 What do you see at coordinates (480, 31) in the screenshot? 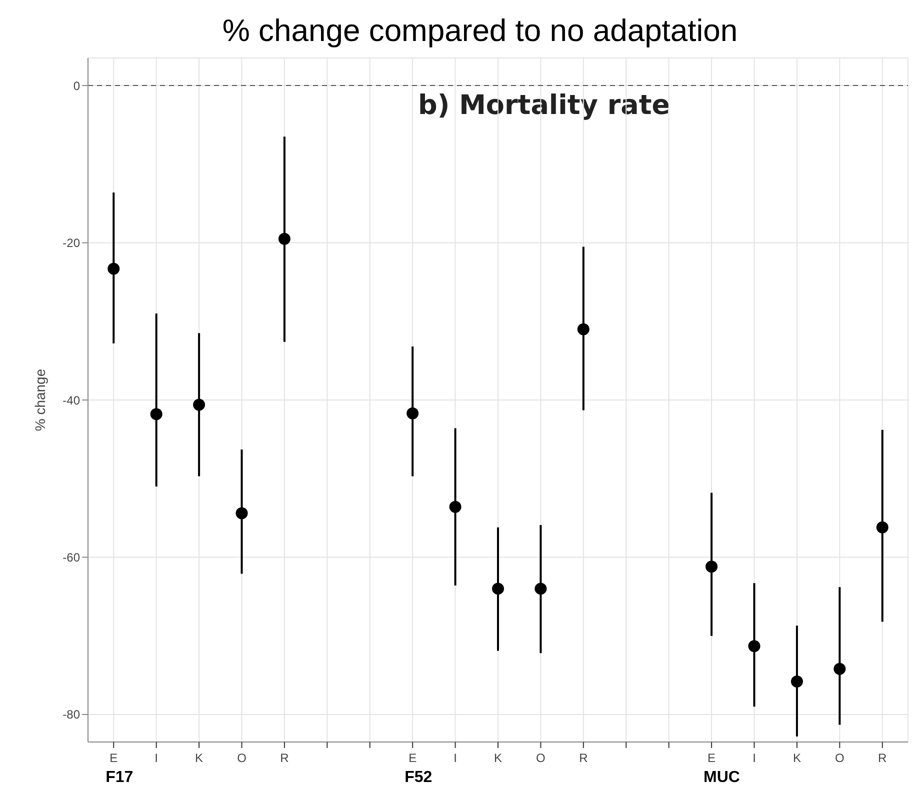
I see `chart-title: % change compared to no adaptation` at bounding box center [480, 31].